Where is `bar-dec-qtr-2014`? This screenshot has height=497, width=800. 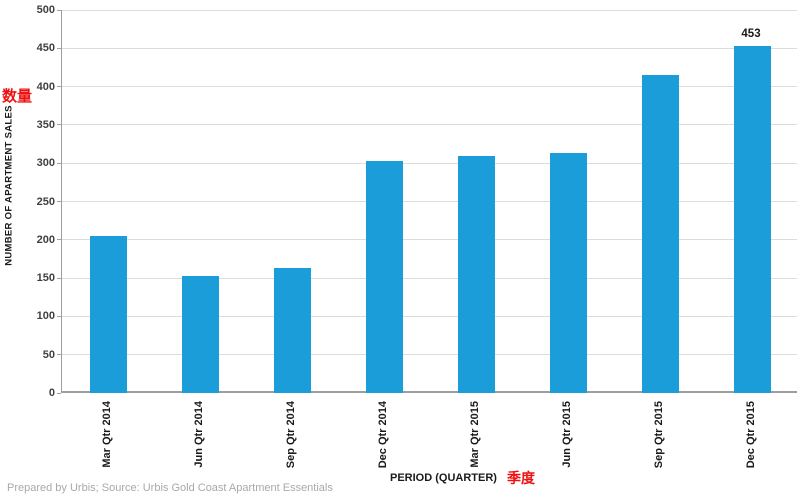 bar-dec-qtr-2014 is located at coordinates (384, 276).